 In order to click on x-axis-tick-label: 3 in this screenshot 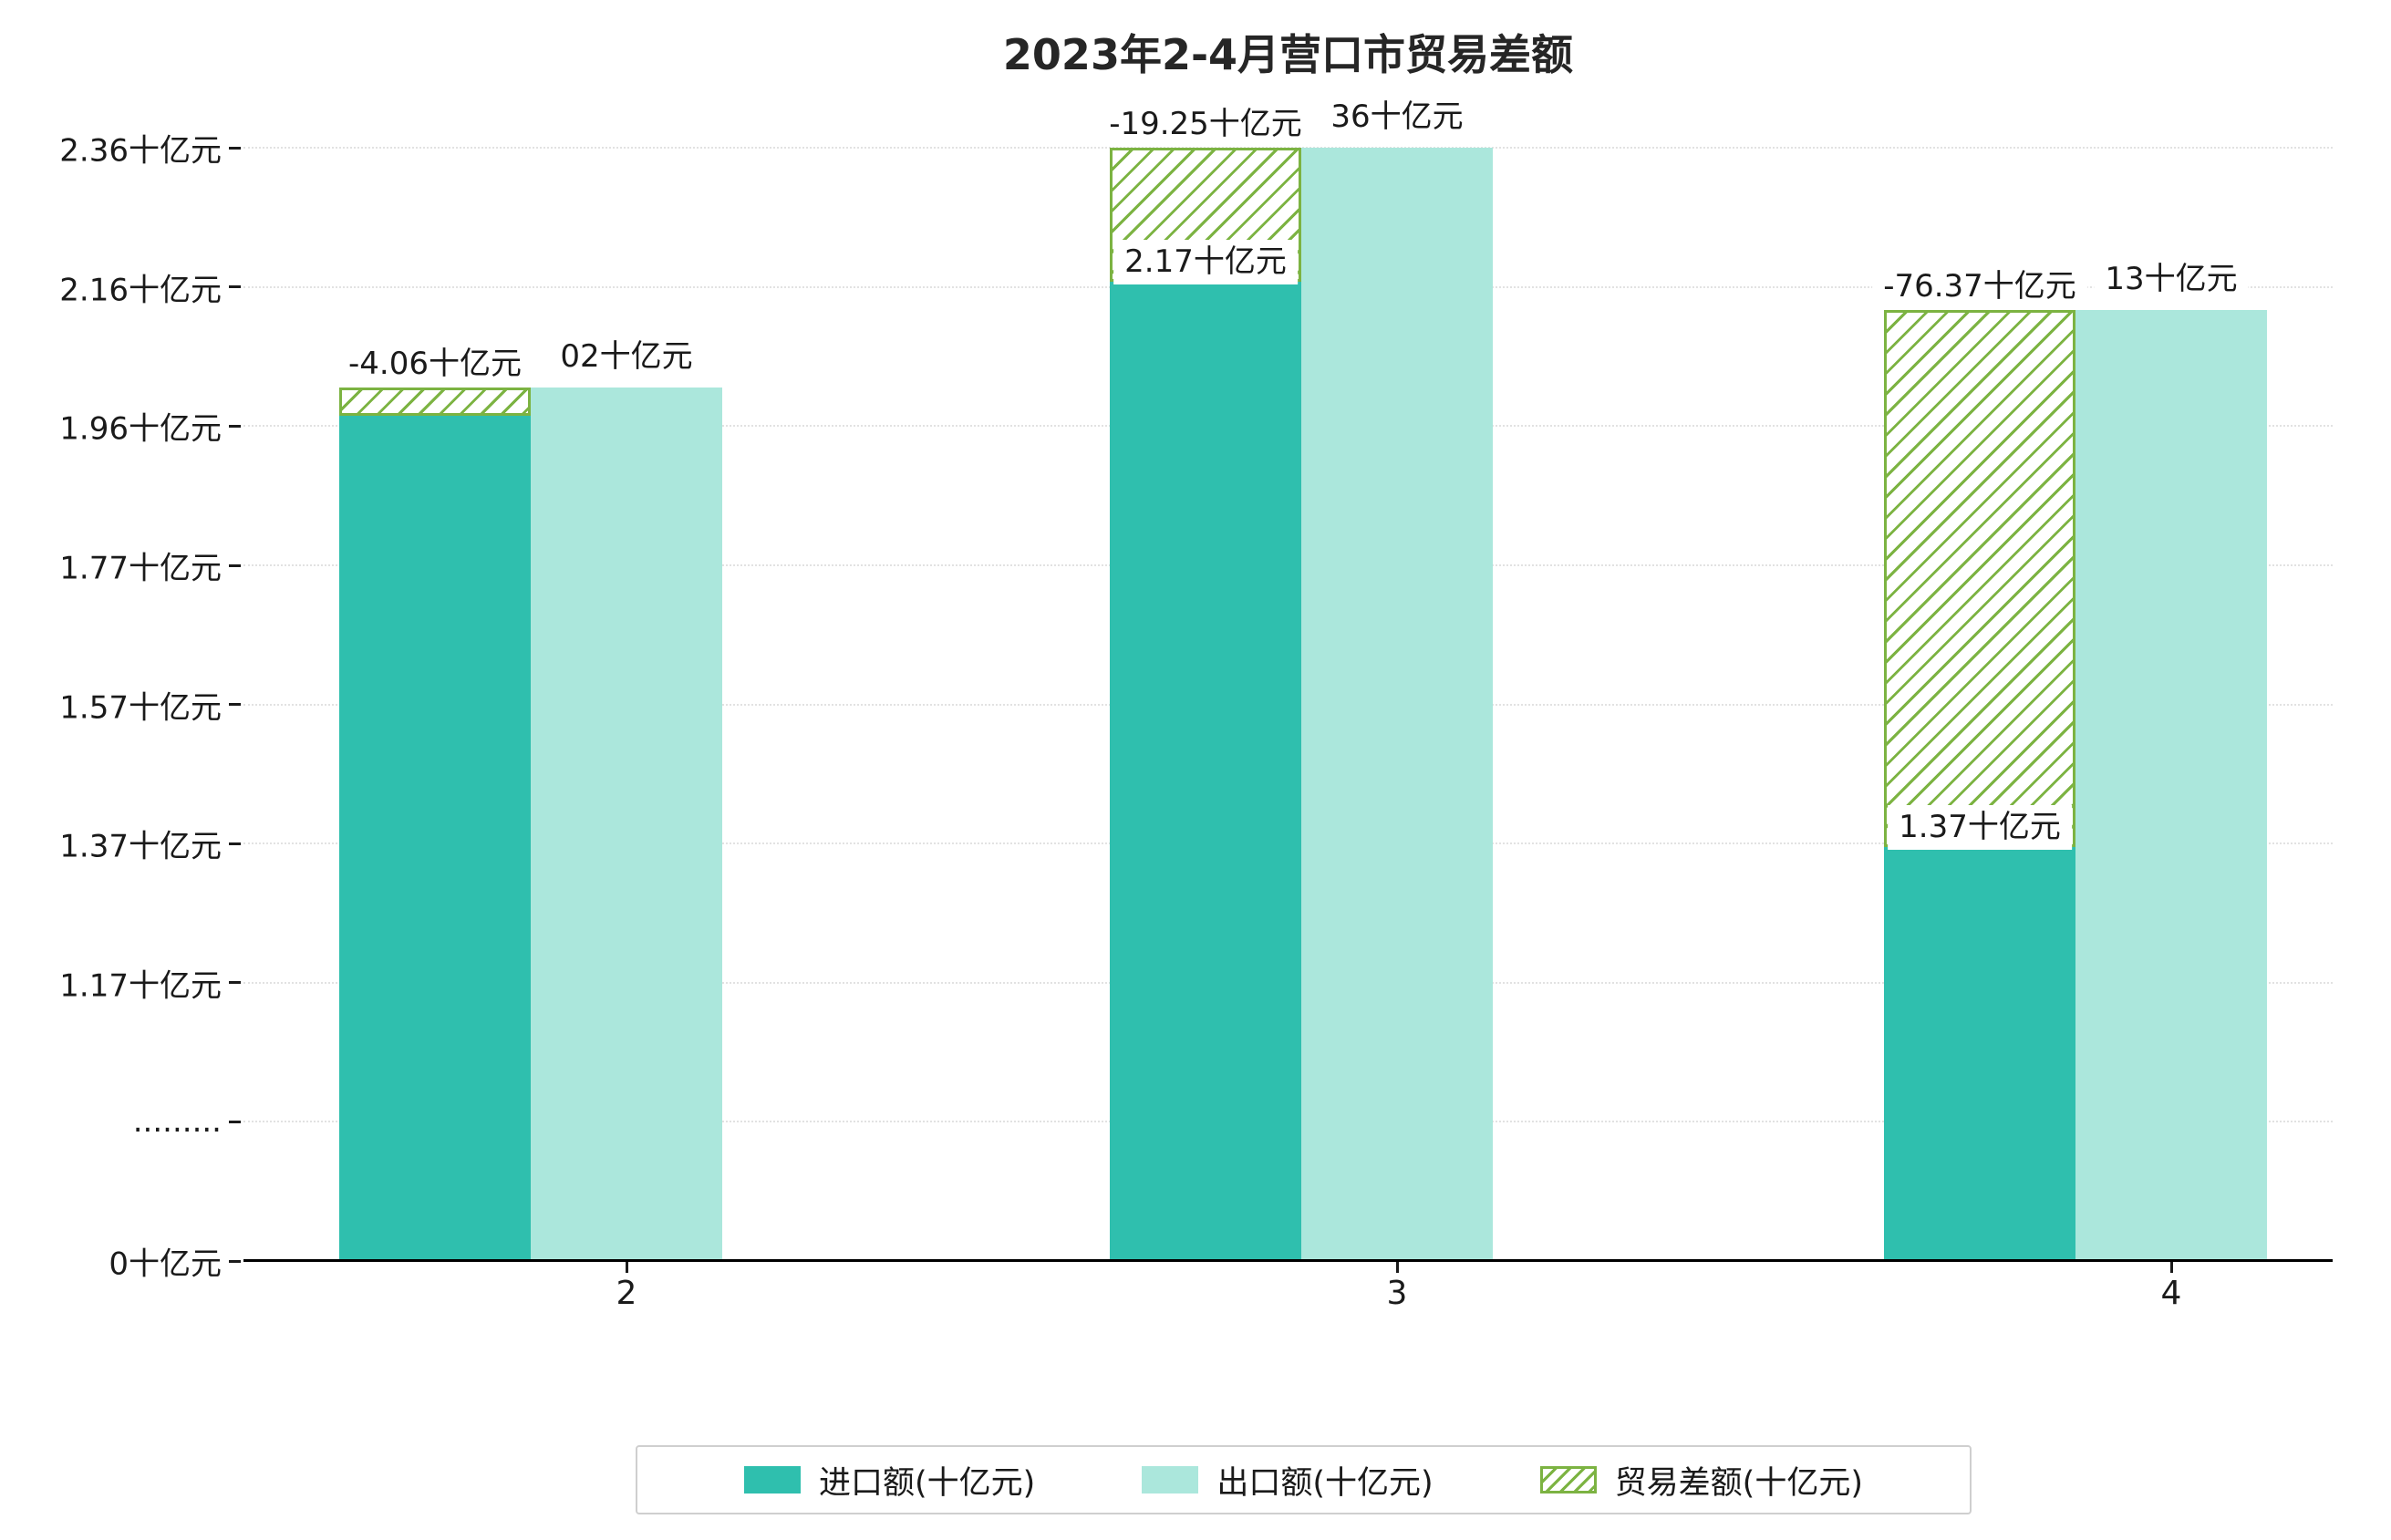, I will do `click(1397, 1293)`.